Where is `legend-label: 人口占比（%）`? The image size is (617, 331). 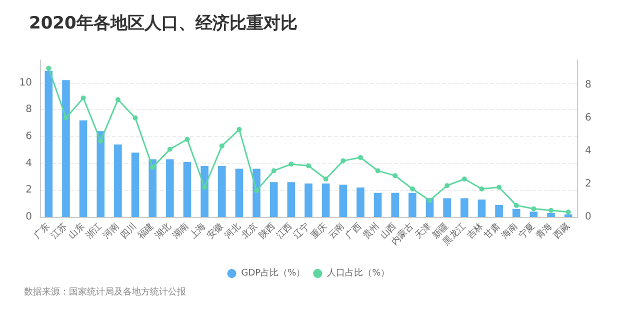
legend-label: 人口占比（%） is located at coordinates (358, 273).